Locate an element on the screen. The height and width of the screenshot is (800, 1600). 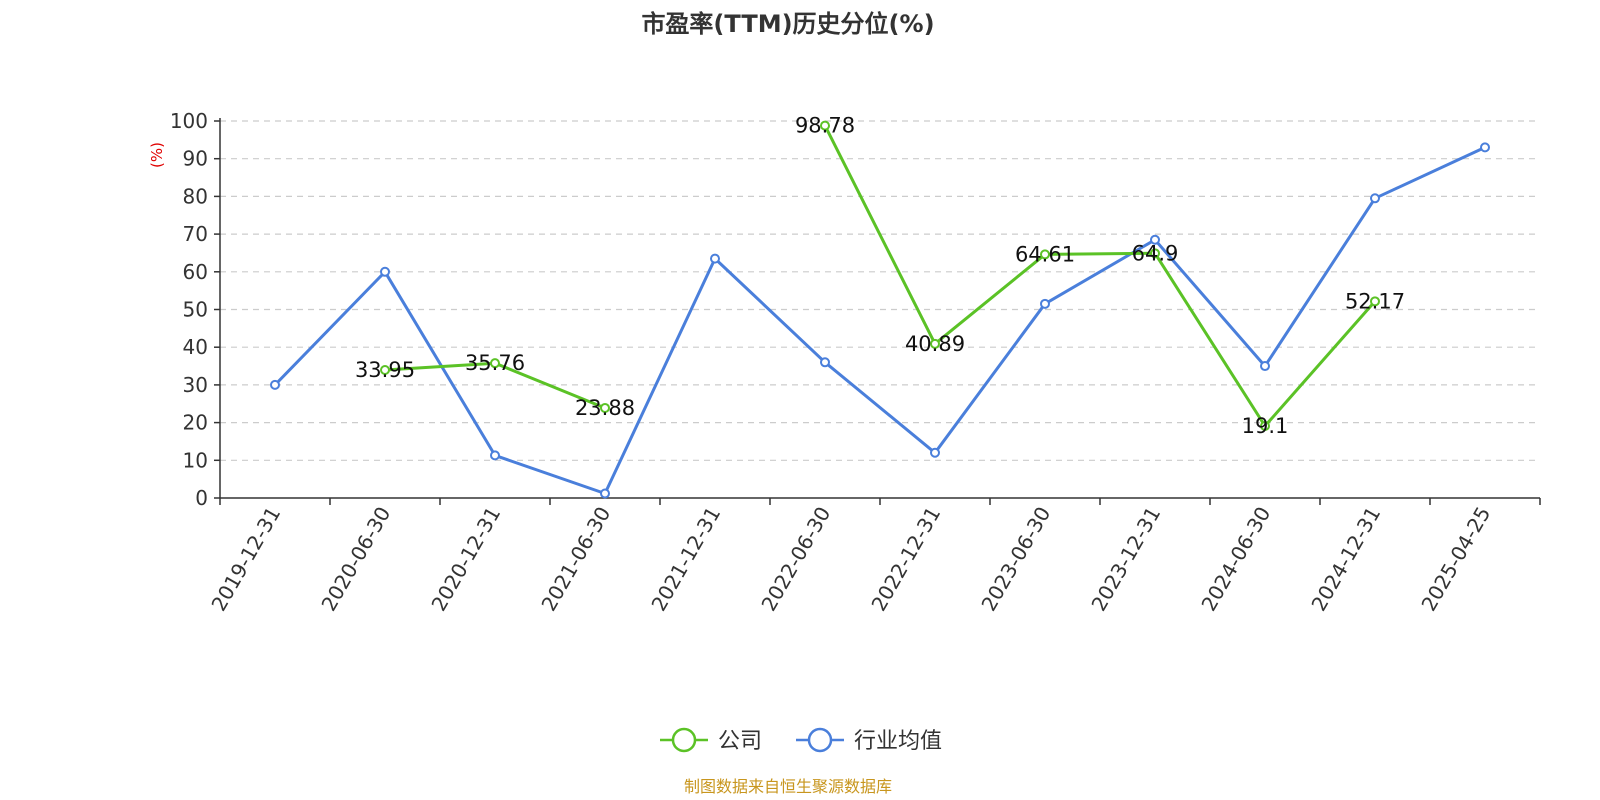
data-label: 64.61 is located at coordinates (1045, 254).